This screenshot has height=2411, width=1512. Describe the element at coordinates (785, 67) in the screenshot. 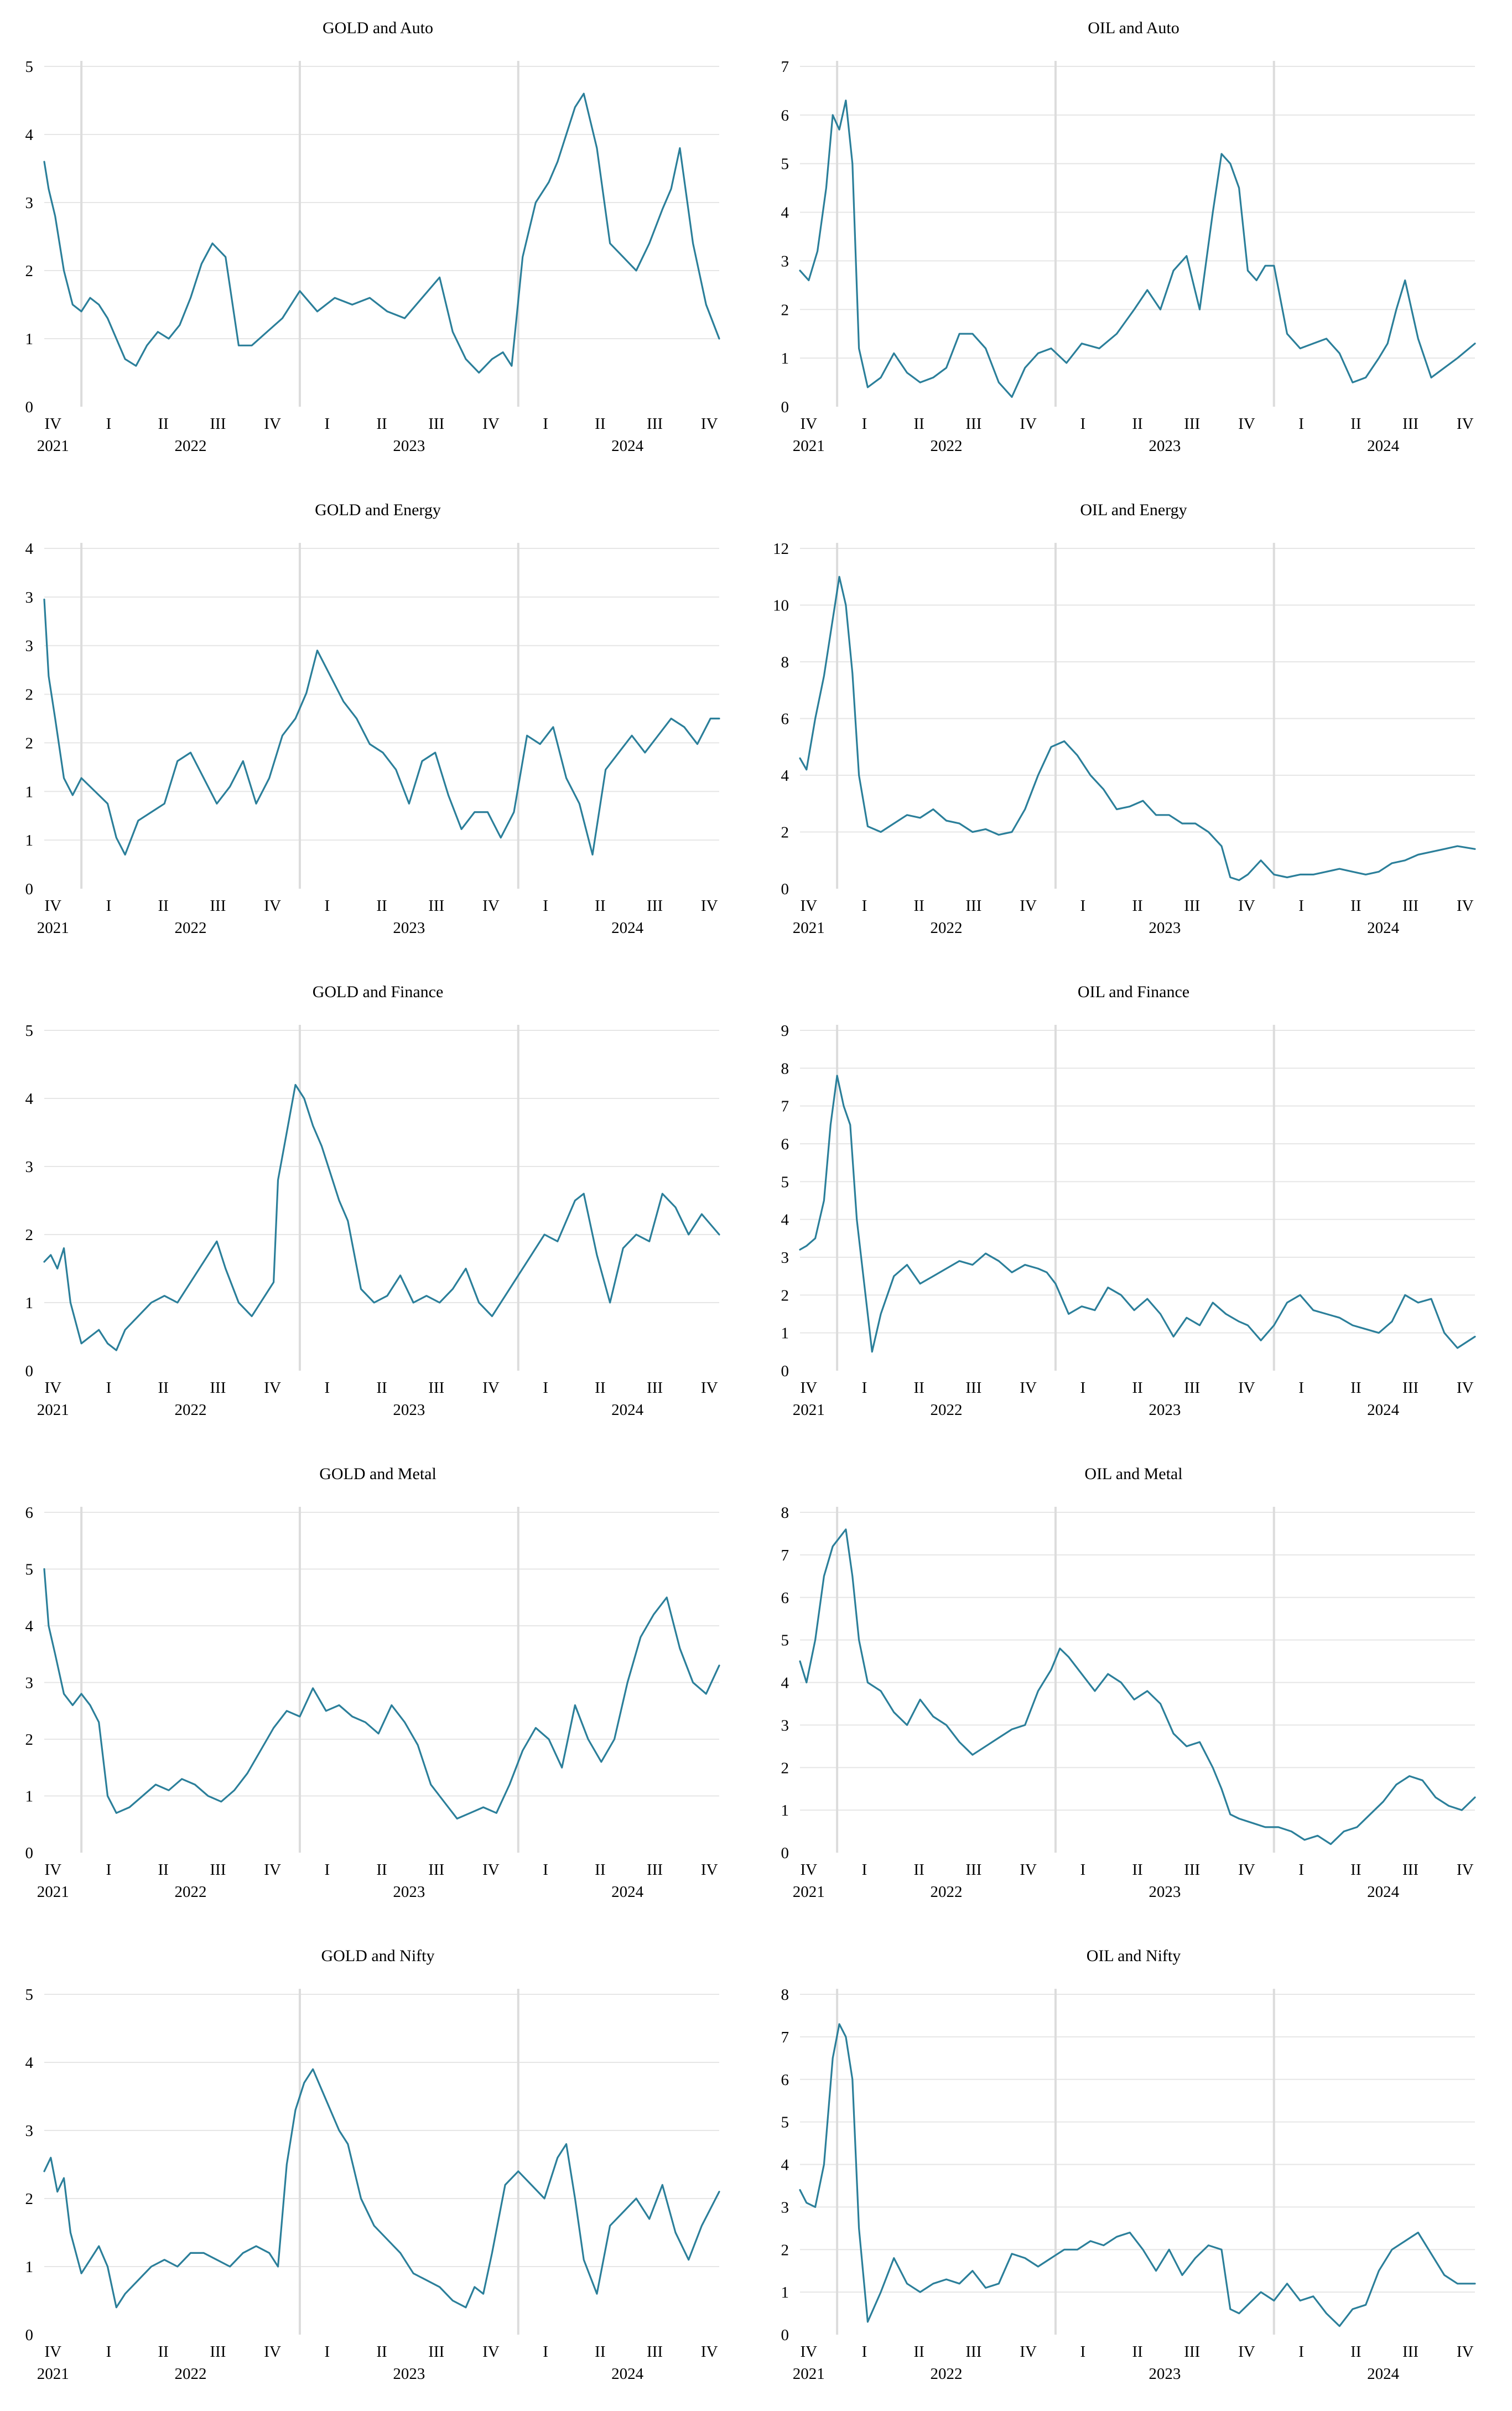

I see `y-tick-label: 7` at that location.